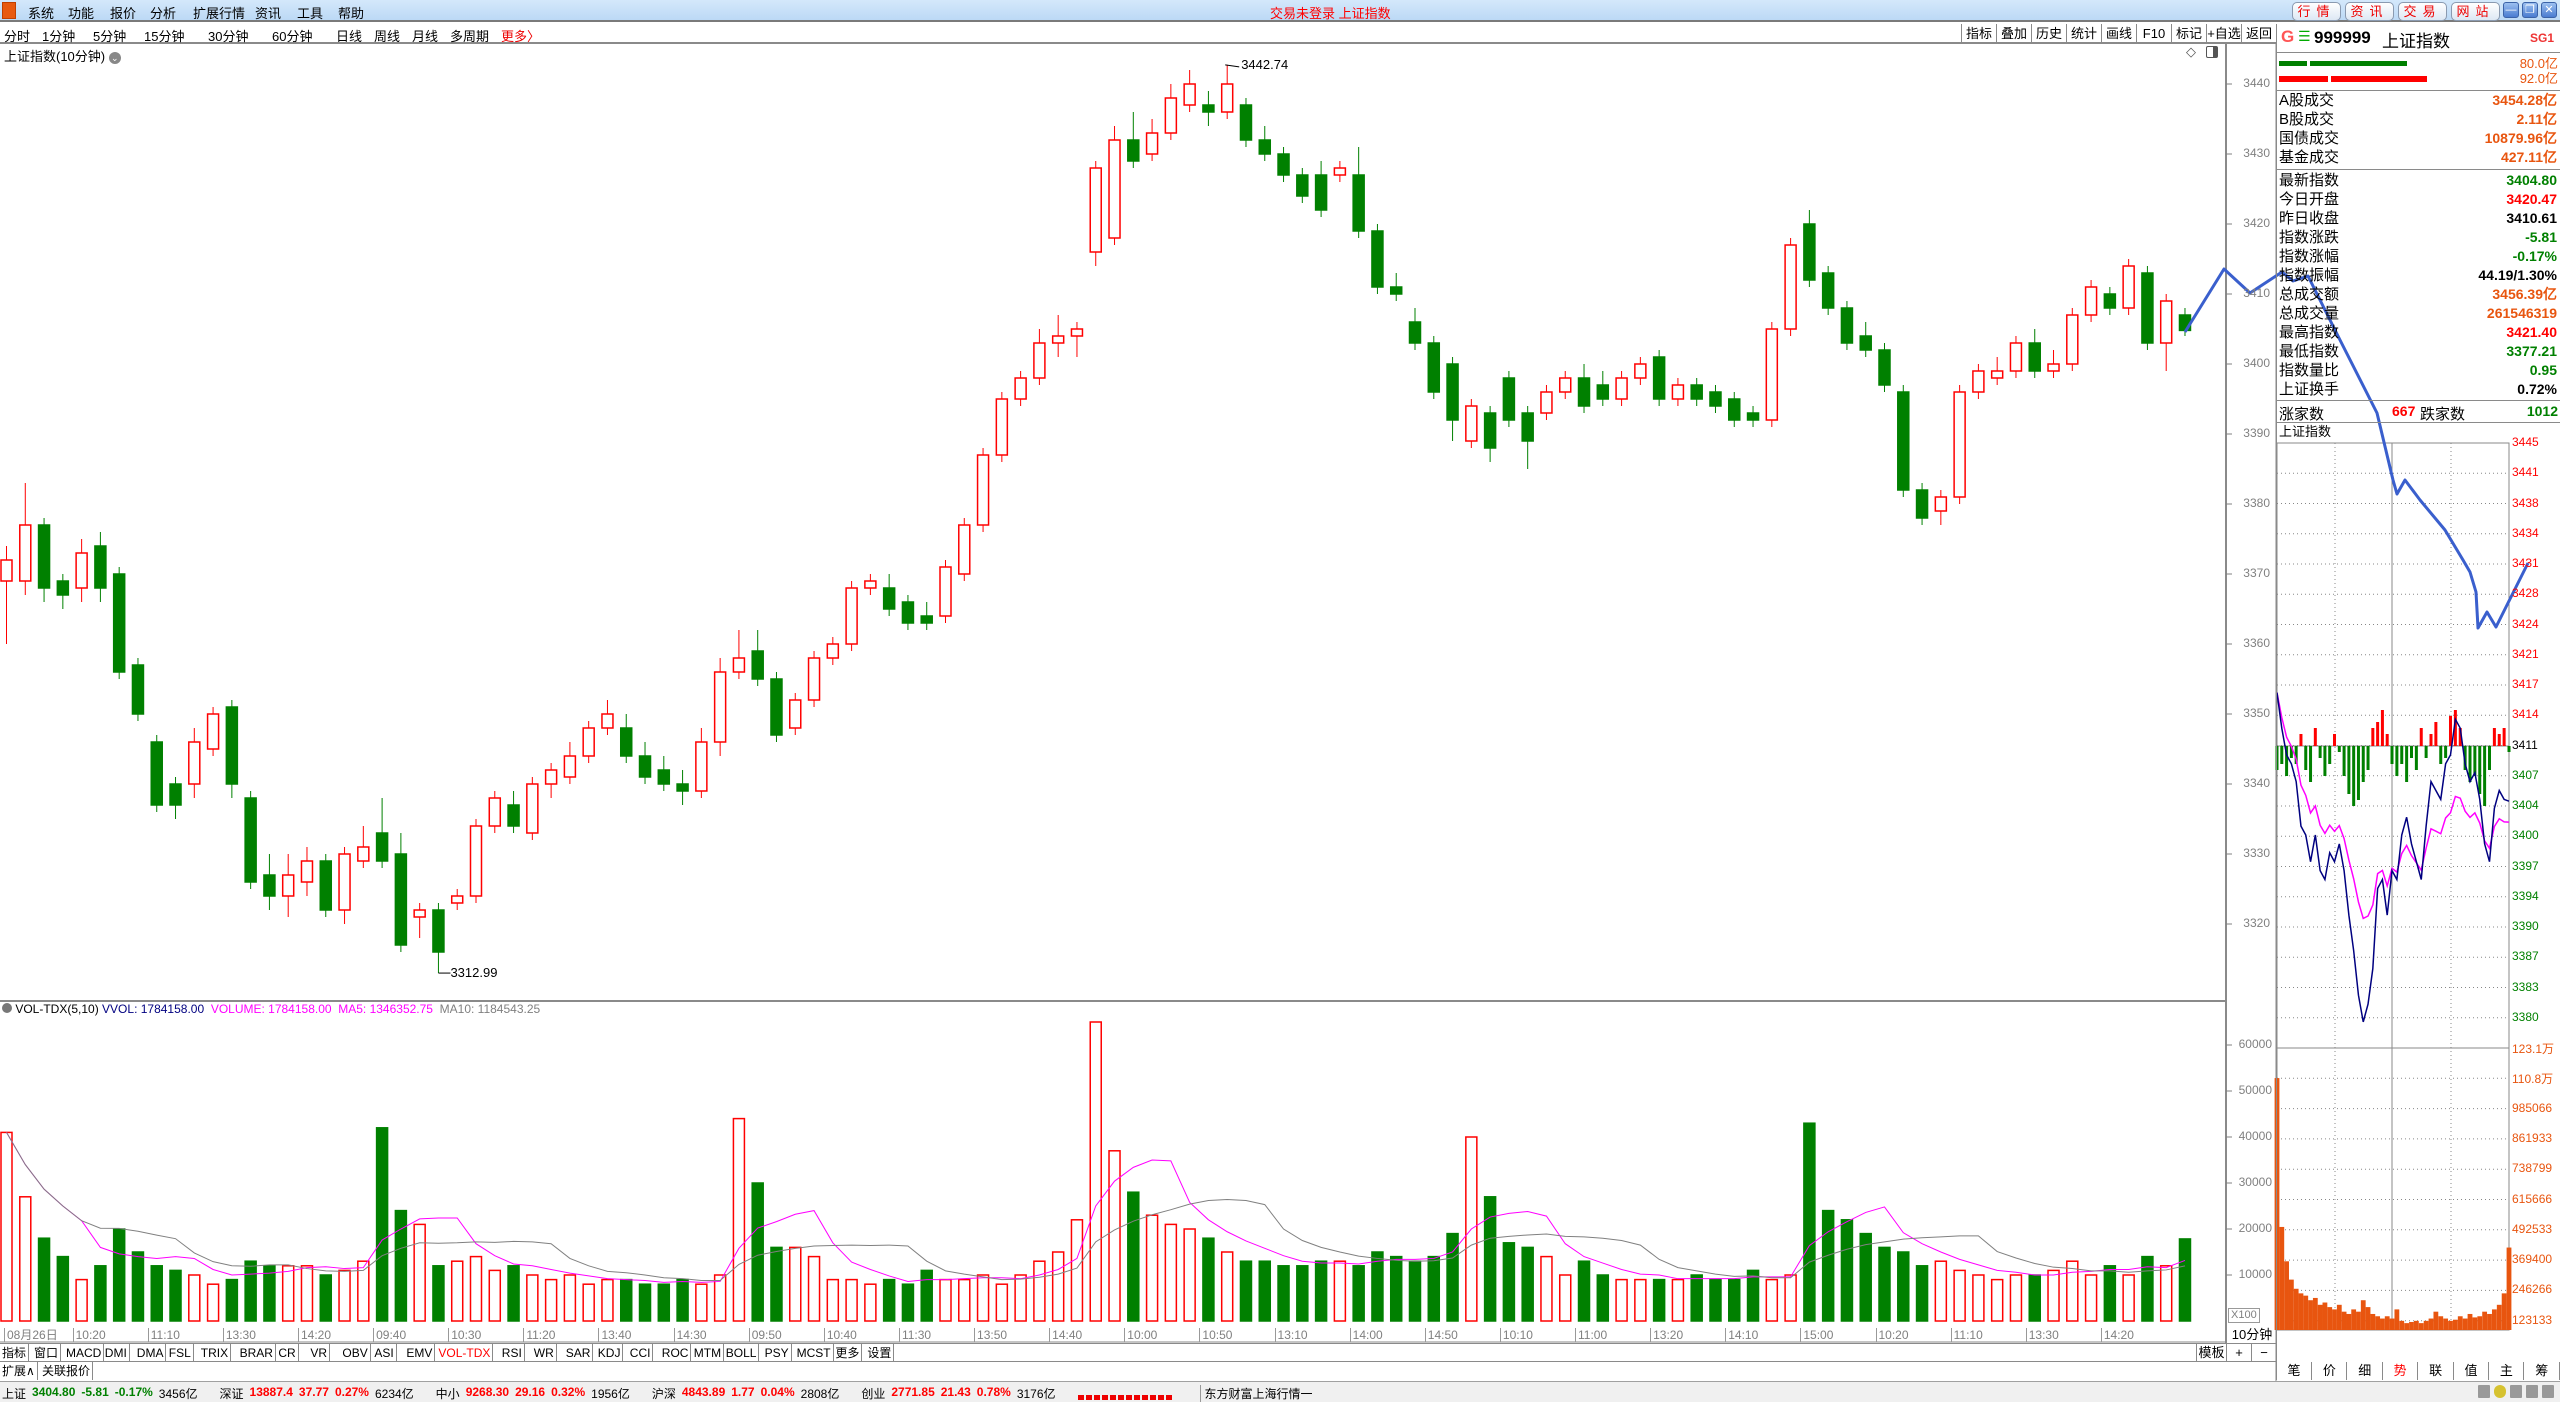  Describe the element at coordinates (349, 36) in the screenshot. I see `period-6: 日线` at that location.